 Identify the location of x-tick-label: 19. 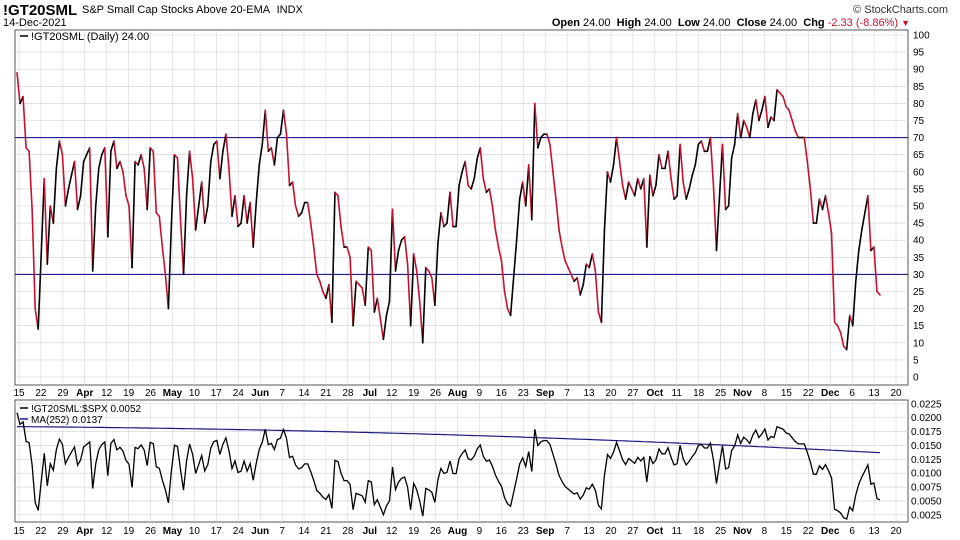
(414, 393).